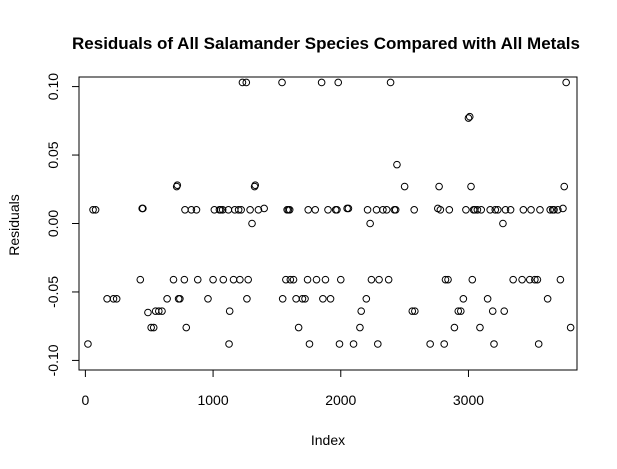 This screenshot has width=617, height=469. Describe the element at coordinates (53, 223) in the screenshot. I see `y-tick-label: 0.00` at that location.